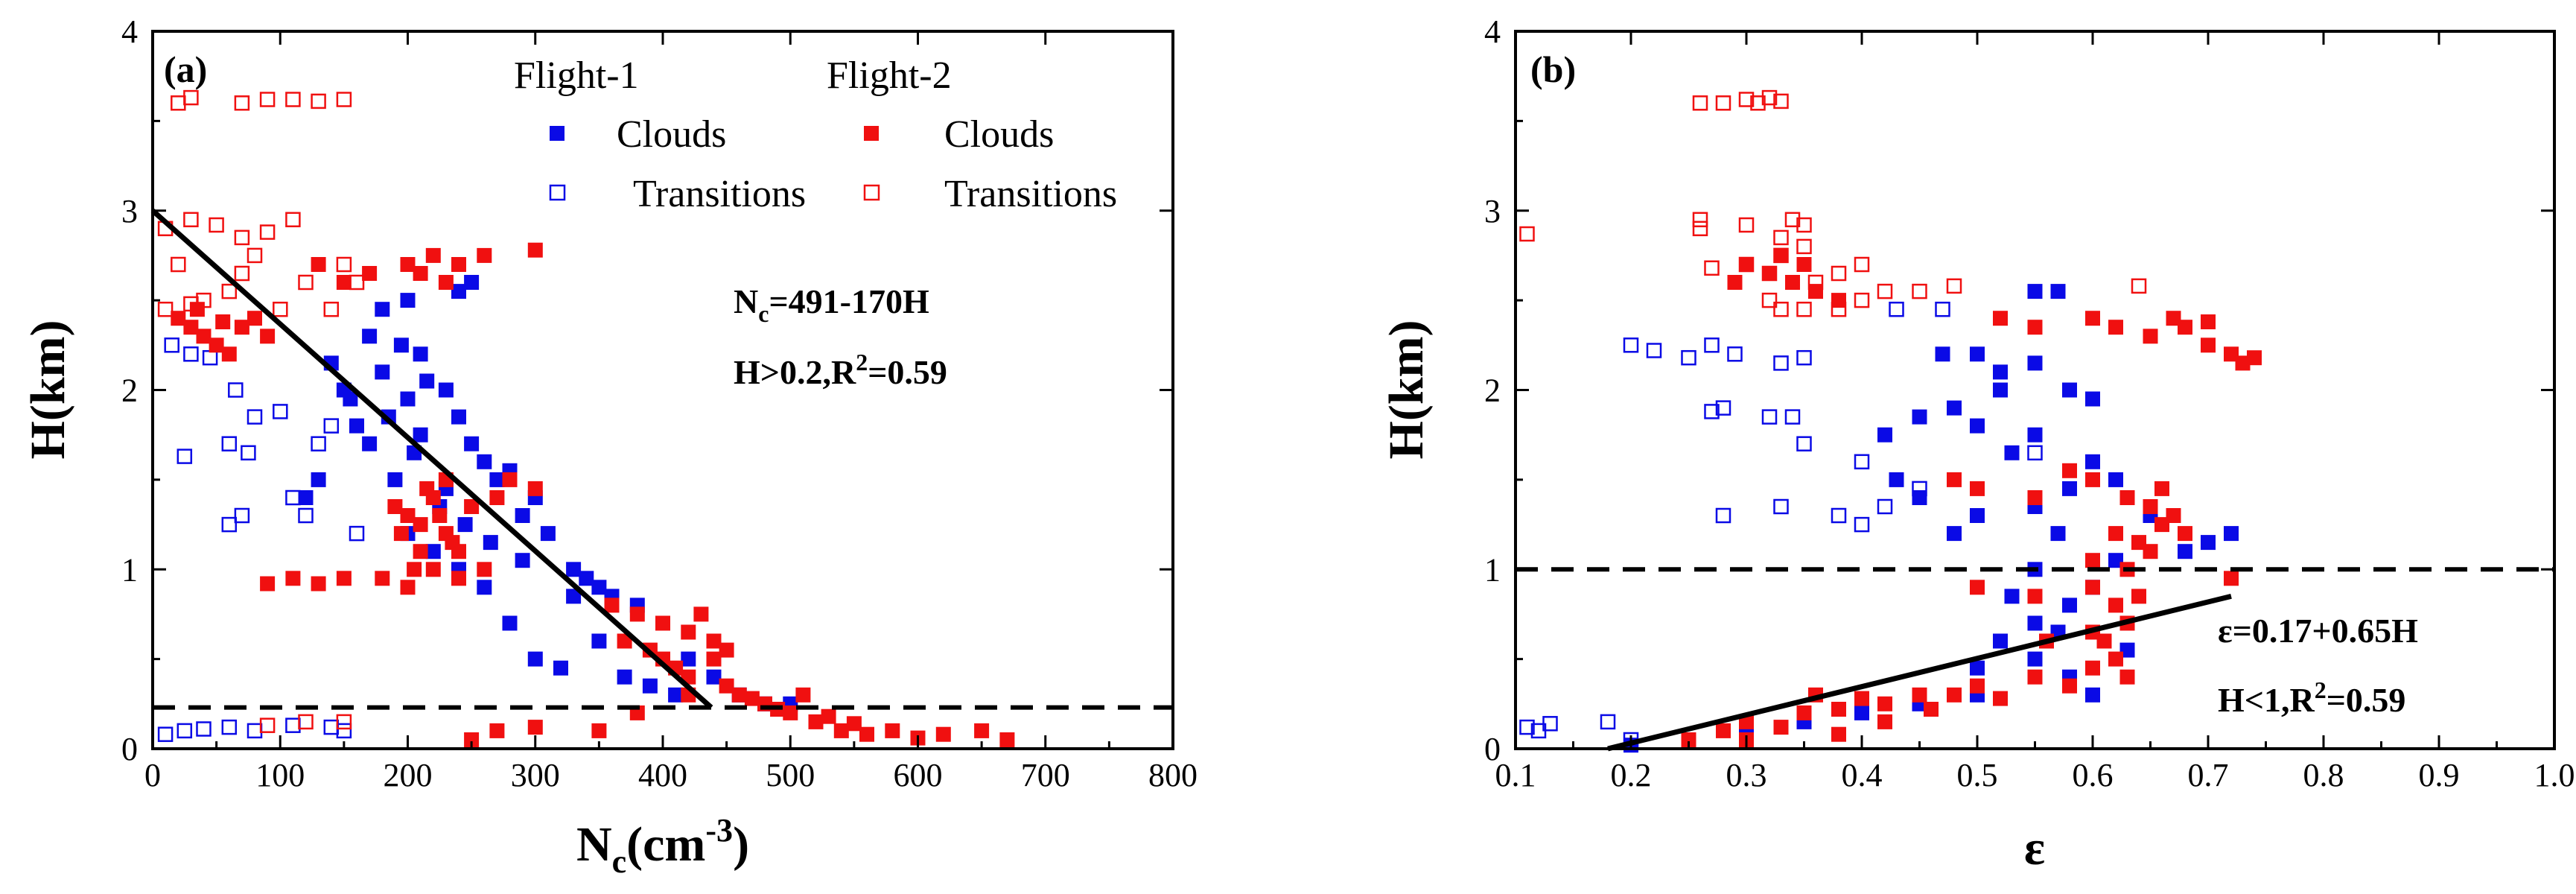 Image resolution: width=2576 pixels, height=894 pixels. Describe the element at coordinates (790, 775) in the screenshot. I see `panel-a-x-tick-label-5: 500` at that location.